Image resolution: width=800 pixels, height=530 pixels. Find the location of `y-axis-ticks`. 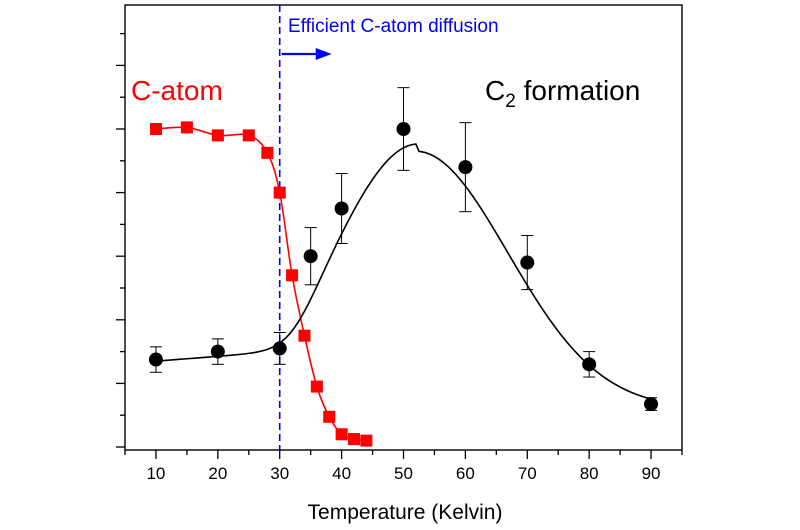

y-axis-ticks is located at coordinates (120, 240).